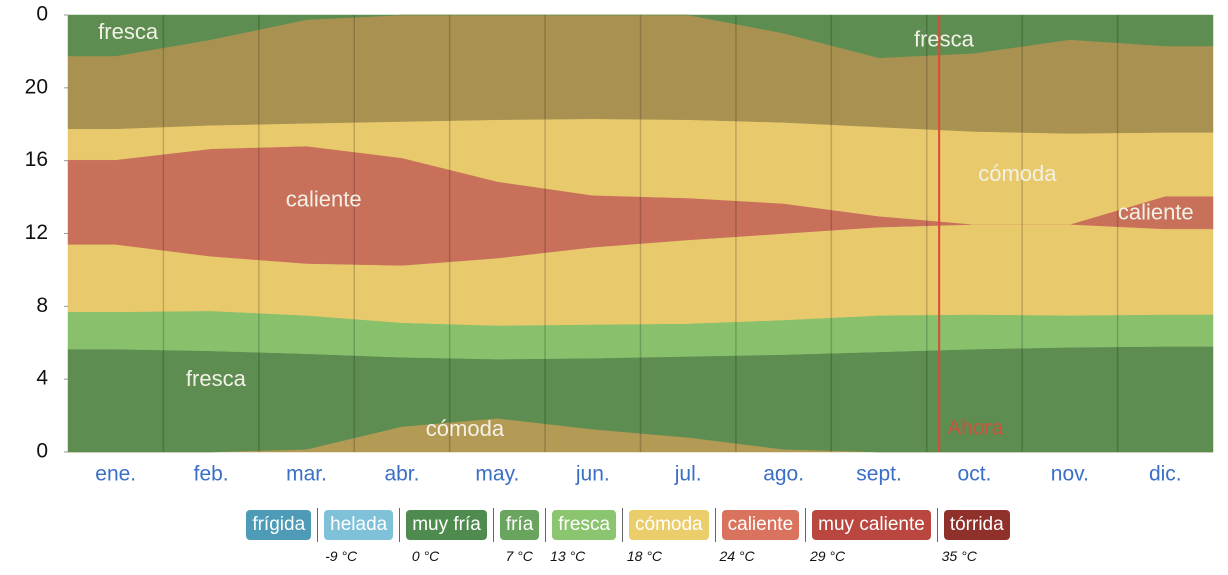 The image size is (1228, 575). Describe the element at coordinates (879, 474) in the screenshot. I see `x-tick-label: sept.` at that location.